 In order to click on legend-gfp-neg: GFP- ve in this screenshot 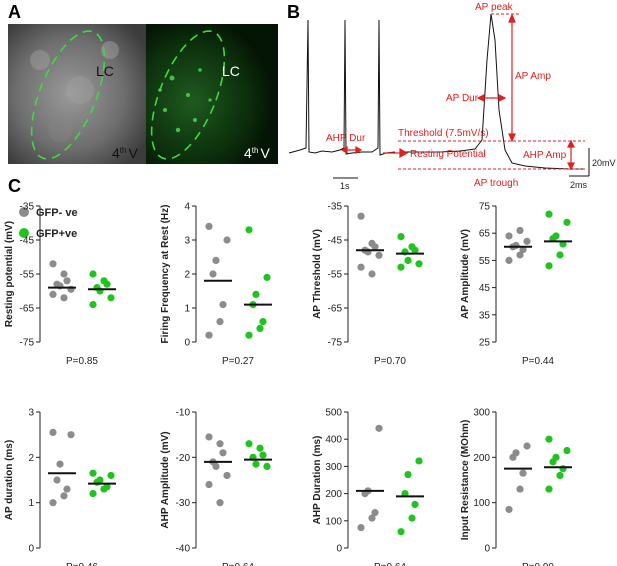, I will do `click(57, 213)`.